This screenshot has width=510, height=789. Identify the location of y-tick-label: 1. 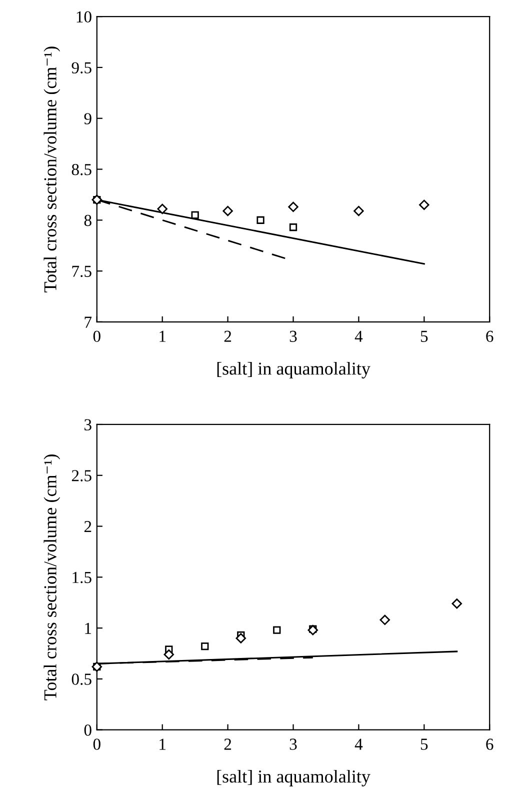
(88, 628).